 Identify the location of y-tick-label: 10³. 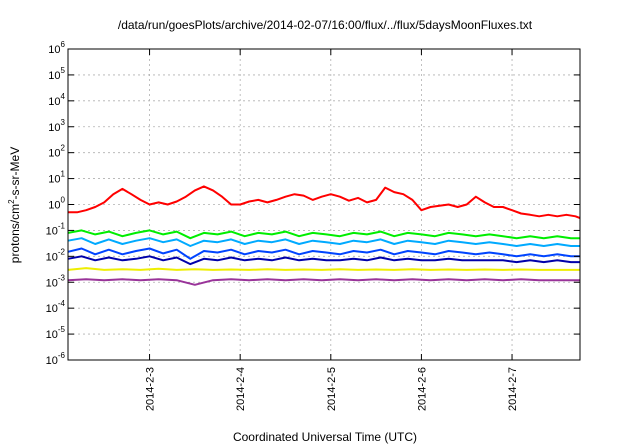
(56, 126).